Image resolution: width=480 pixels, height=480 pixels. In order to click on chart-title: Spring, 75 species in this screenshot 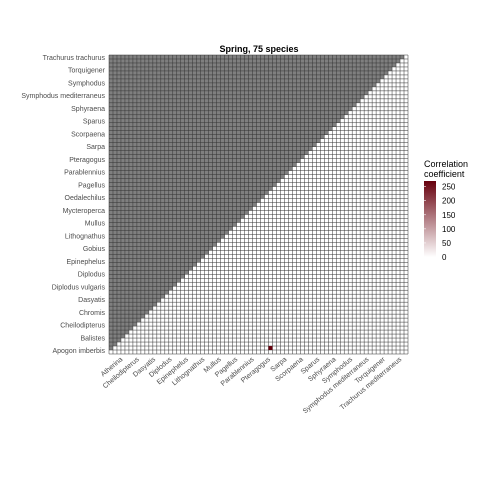, I will do `click(258, 49)`.